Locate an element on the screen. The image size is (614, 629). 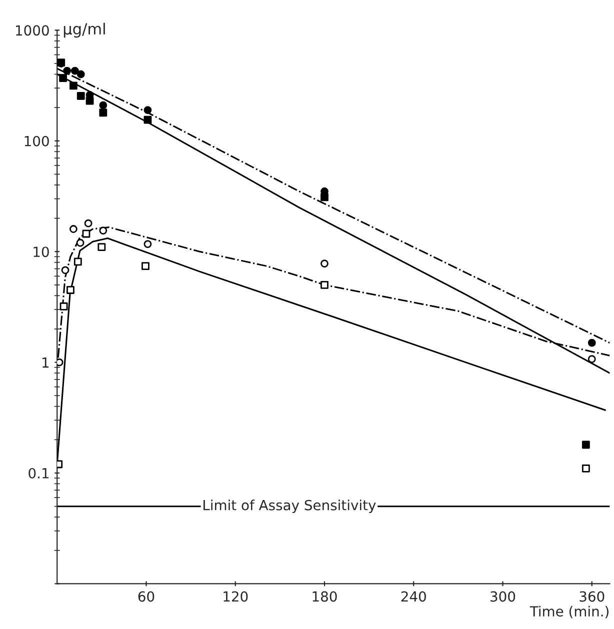
y-tick-label: 100 is located at coordinates (36, 141).